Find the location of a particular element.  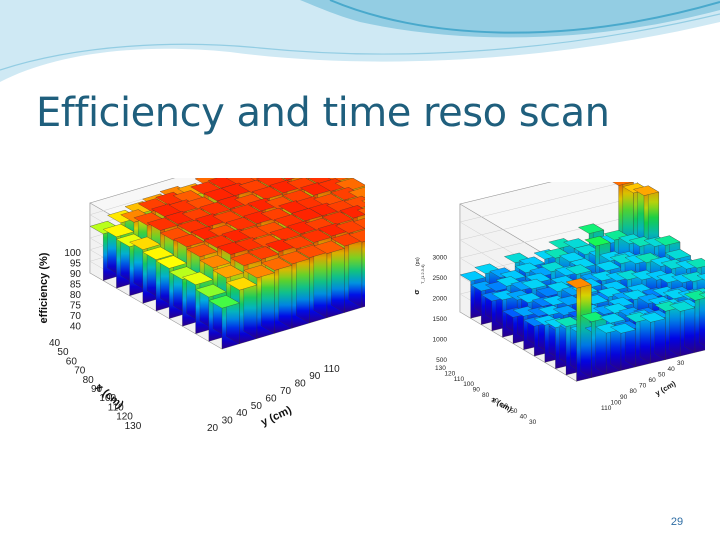

z-axis-title-subscript: T_{1.2.3.4} is located at coordinates (422, 274).